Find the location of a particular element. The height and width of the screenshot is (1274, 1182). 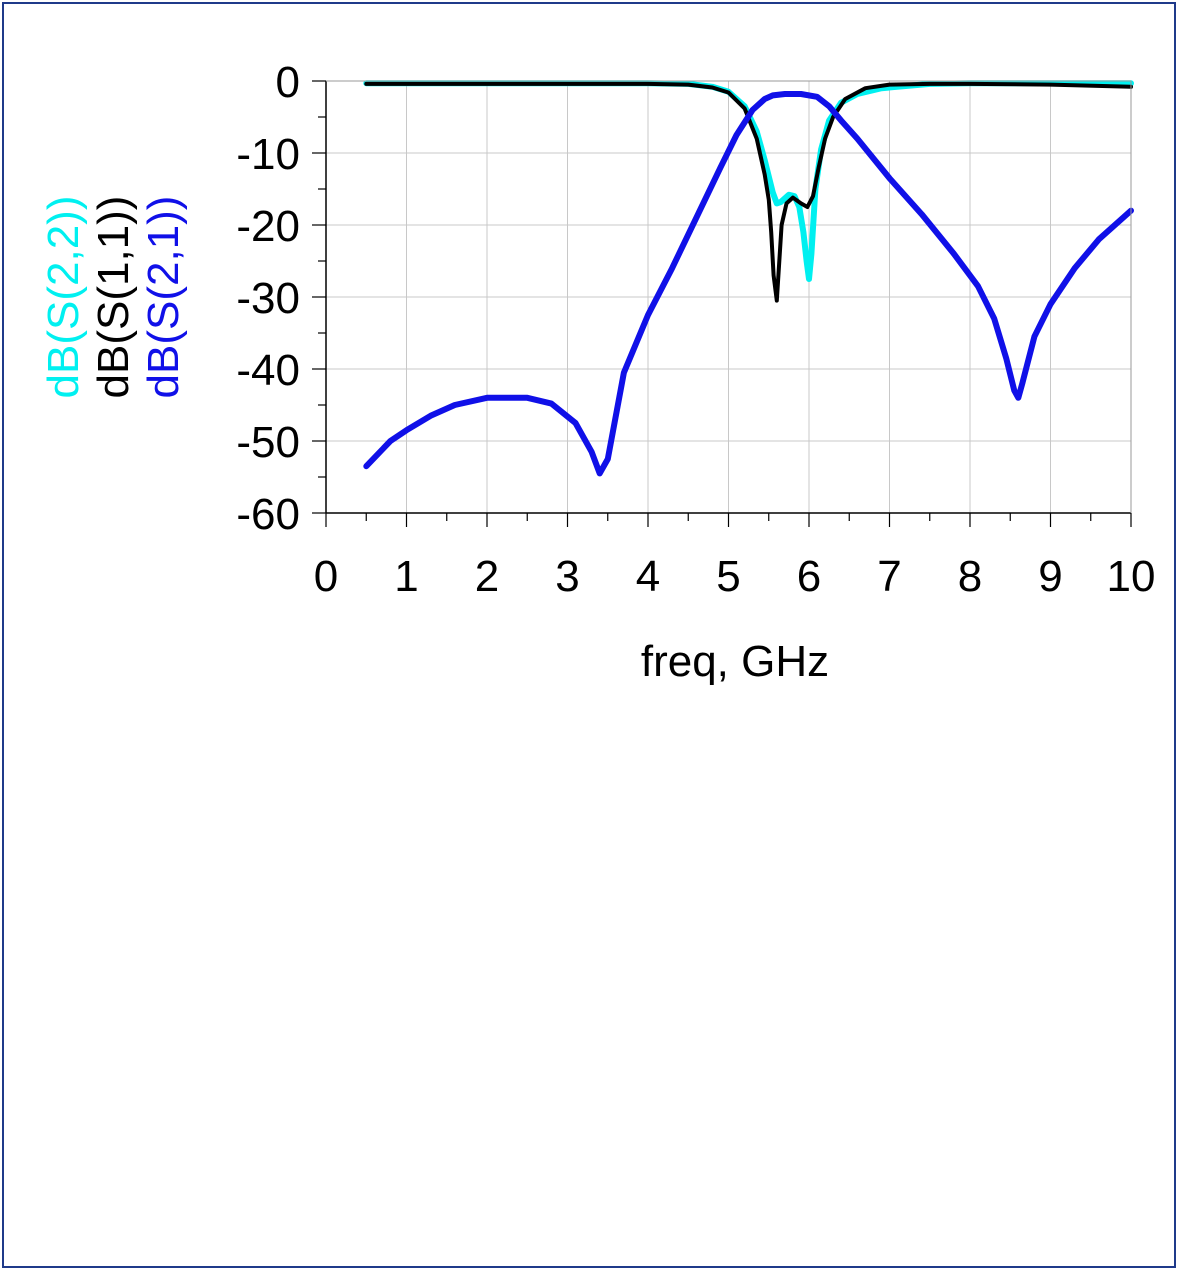

x-tick-label: 5 is located at coordinates (728, 576).